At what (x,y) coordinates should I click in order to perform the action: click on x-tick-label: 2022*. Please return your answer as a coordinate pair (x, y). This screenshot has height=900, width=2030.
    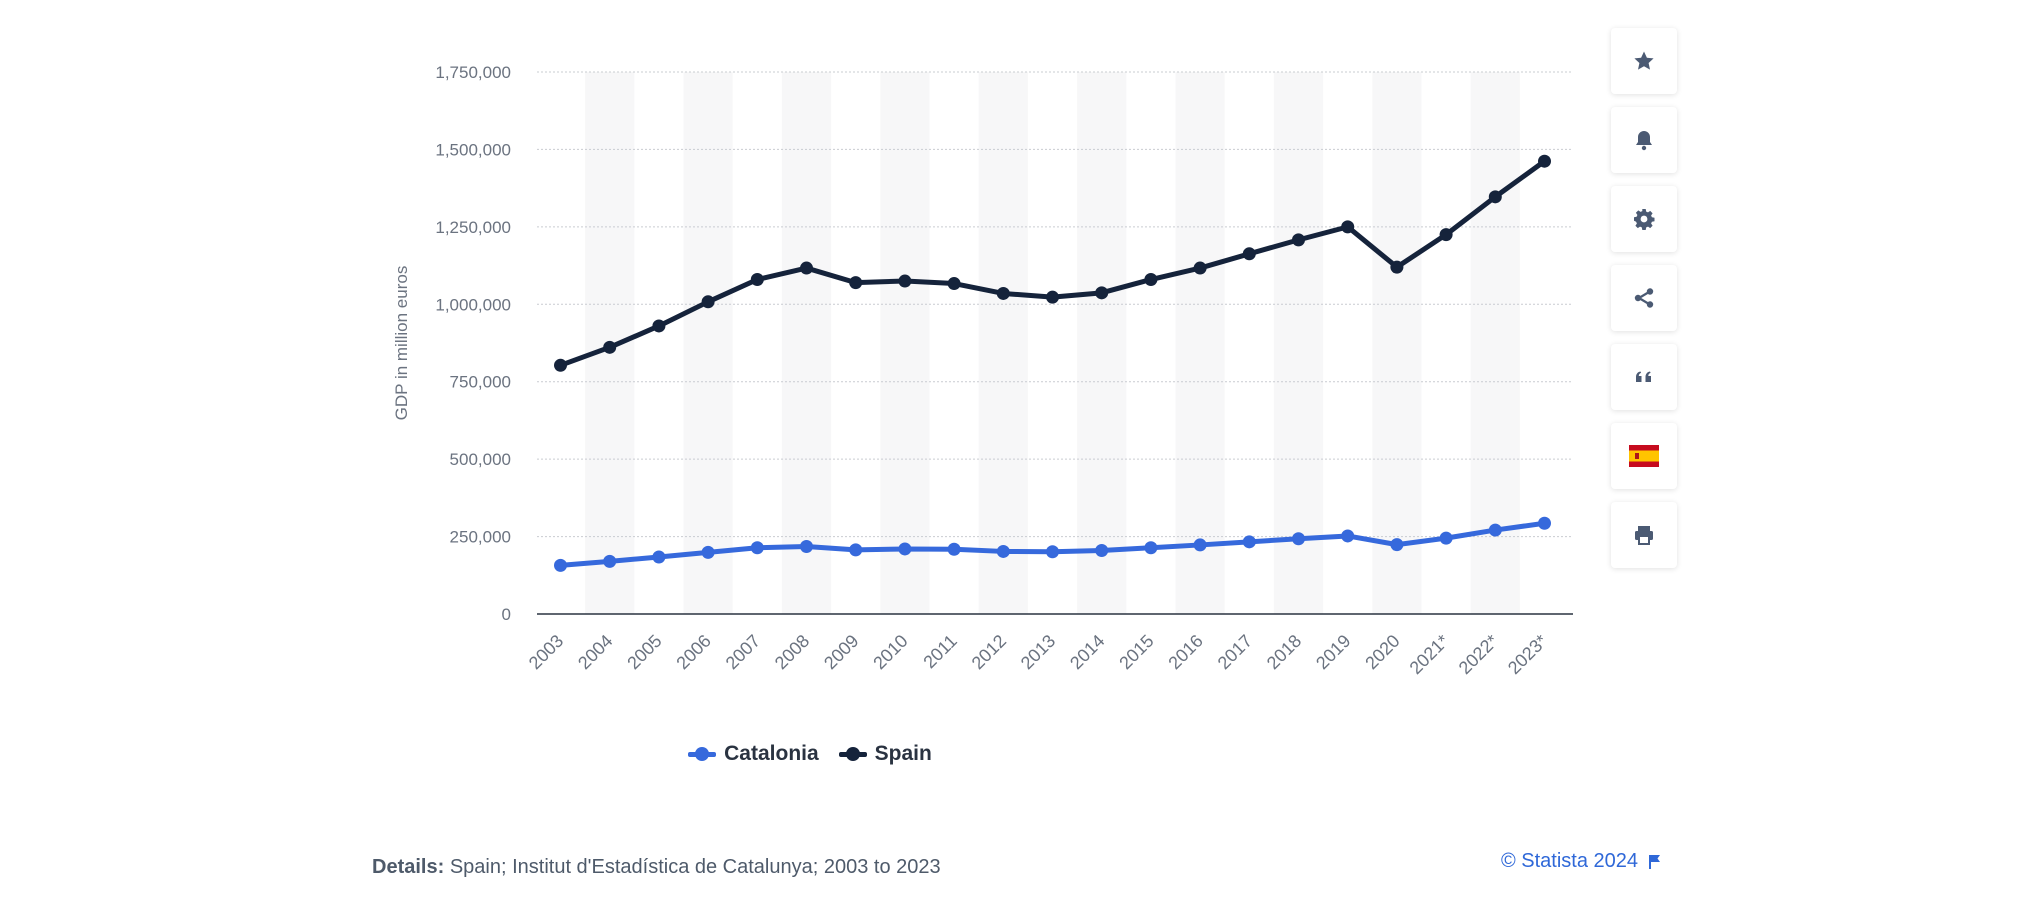
    Looking at the image, I should click on (1478, 654).